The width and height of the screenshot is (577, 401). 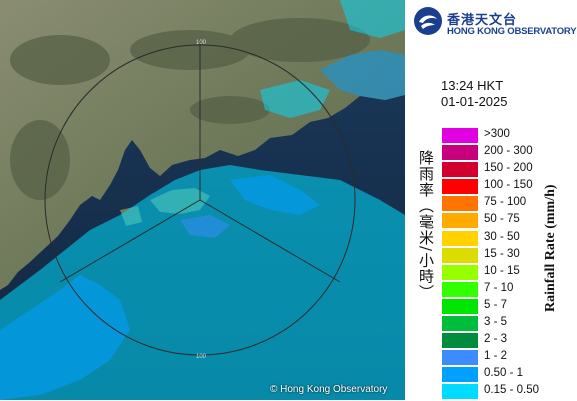 I want to click on legend-label: 100 - 150, so click(x=508, y=185).